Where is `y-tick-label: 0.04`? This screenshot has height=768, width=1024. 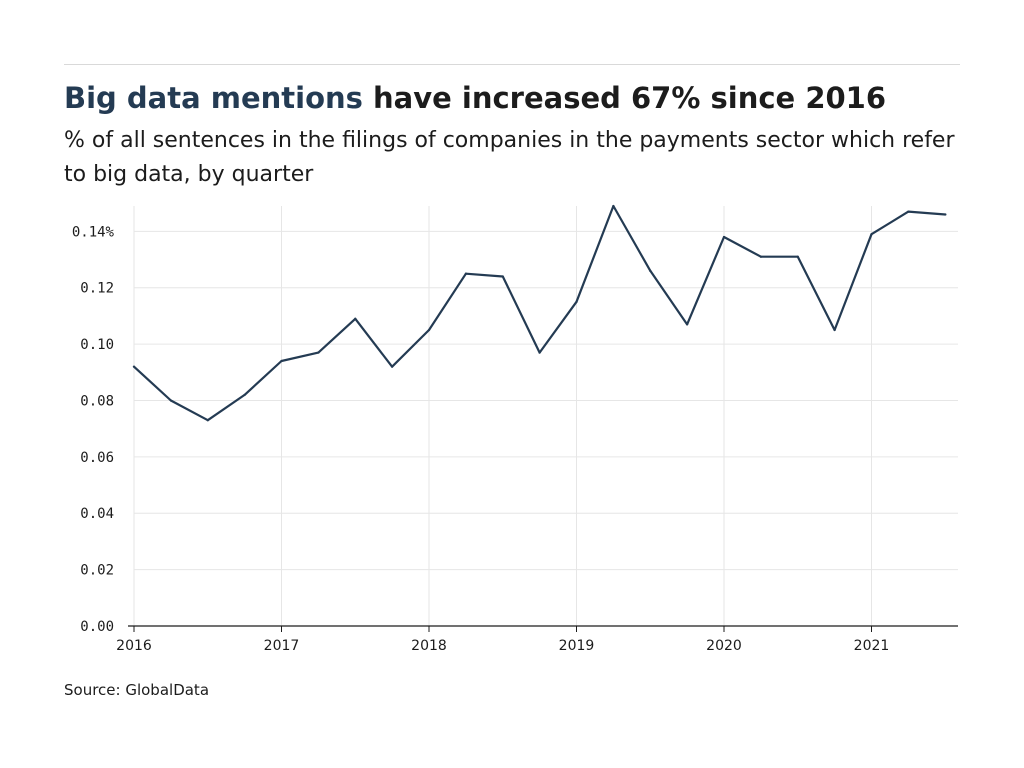
y-tick-label: 0.04 is located at coordinates (97, 514).